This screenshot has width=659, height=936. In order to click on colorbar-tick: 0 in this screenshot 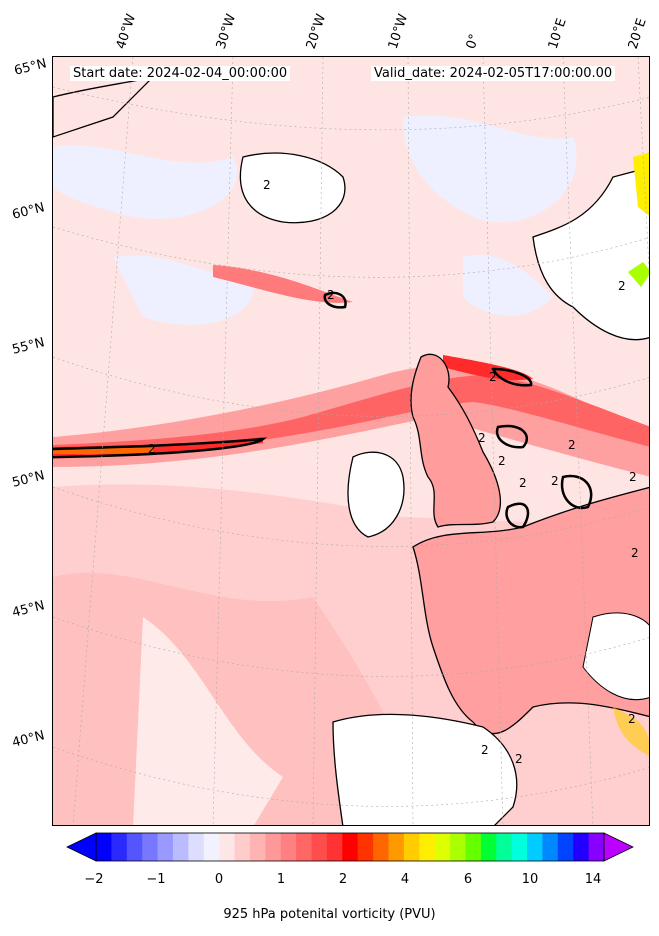, I will do `click(219, 879)`.